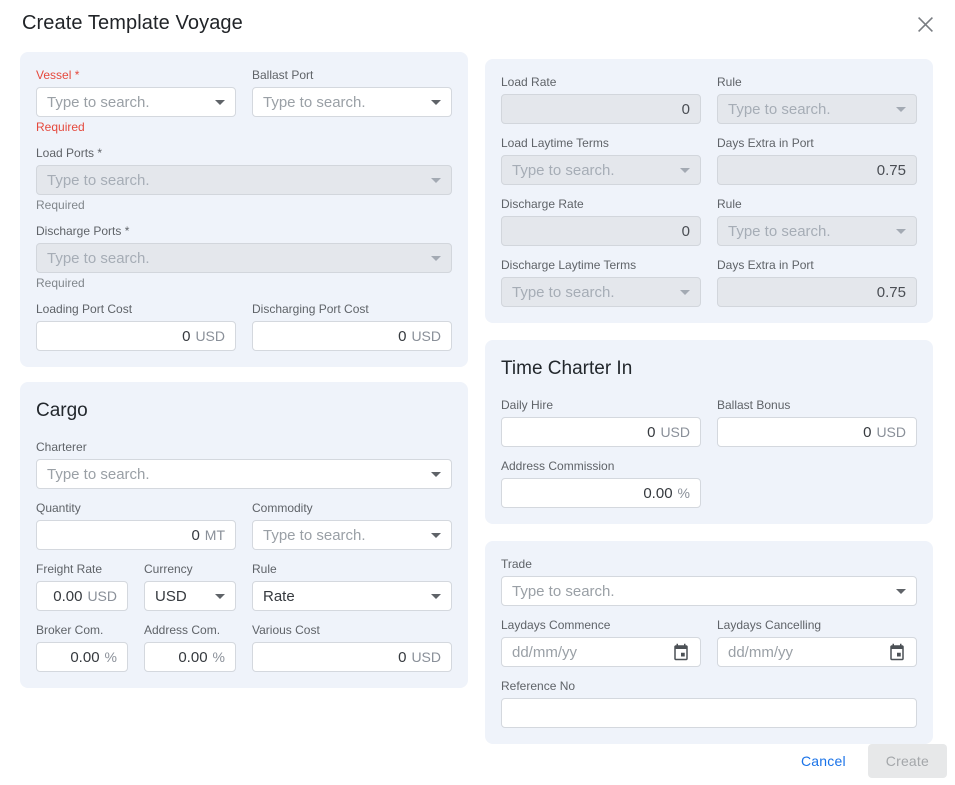 This screenshot has height=785, width=955. I want to click on discharge-laytime-terms-label: Discharge Laytime Terms, so click(569, 265).